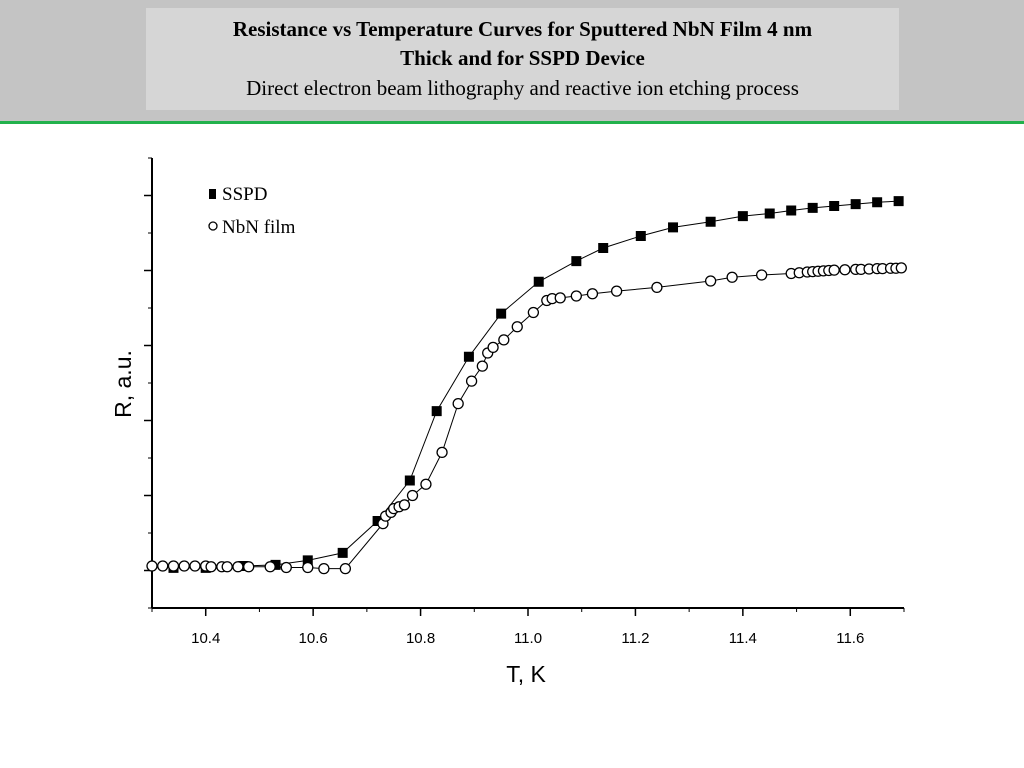 Image resolution: width=1024 pixels, height=768 pixels. I want to click on x-tick-label: 11.6, so click(850, 638).